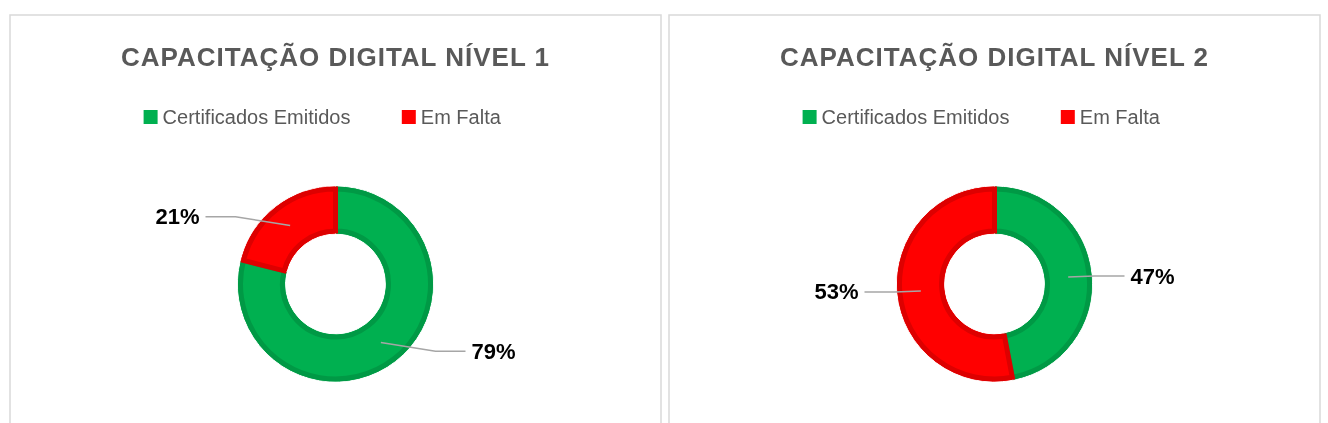 The width and height of the screenshot is (1328, 423). Describe the element at coordinates (836, 292) in the screenshot. I see `data-label: 53%` at that location.